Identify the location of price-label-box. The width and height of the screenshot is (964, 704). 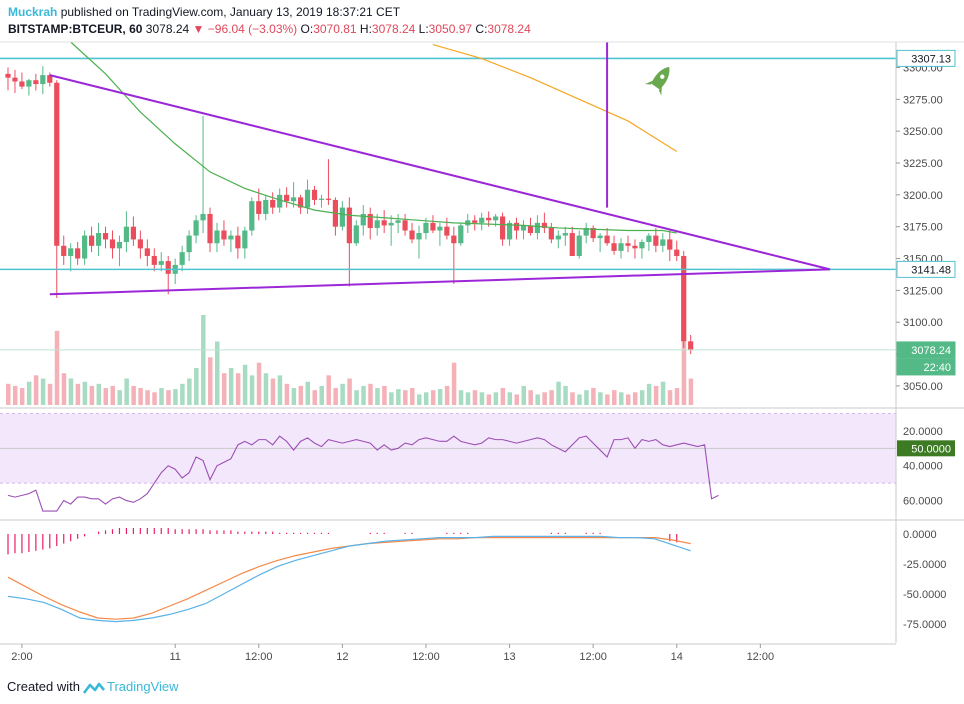
(926, 350).